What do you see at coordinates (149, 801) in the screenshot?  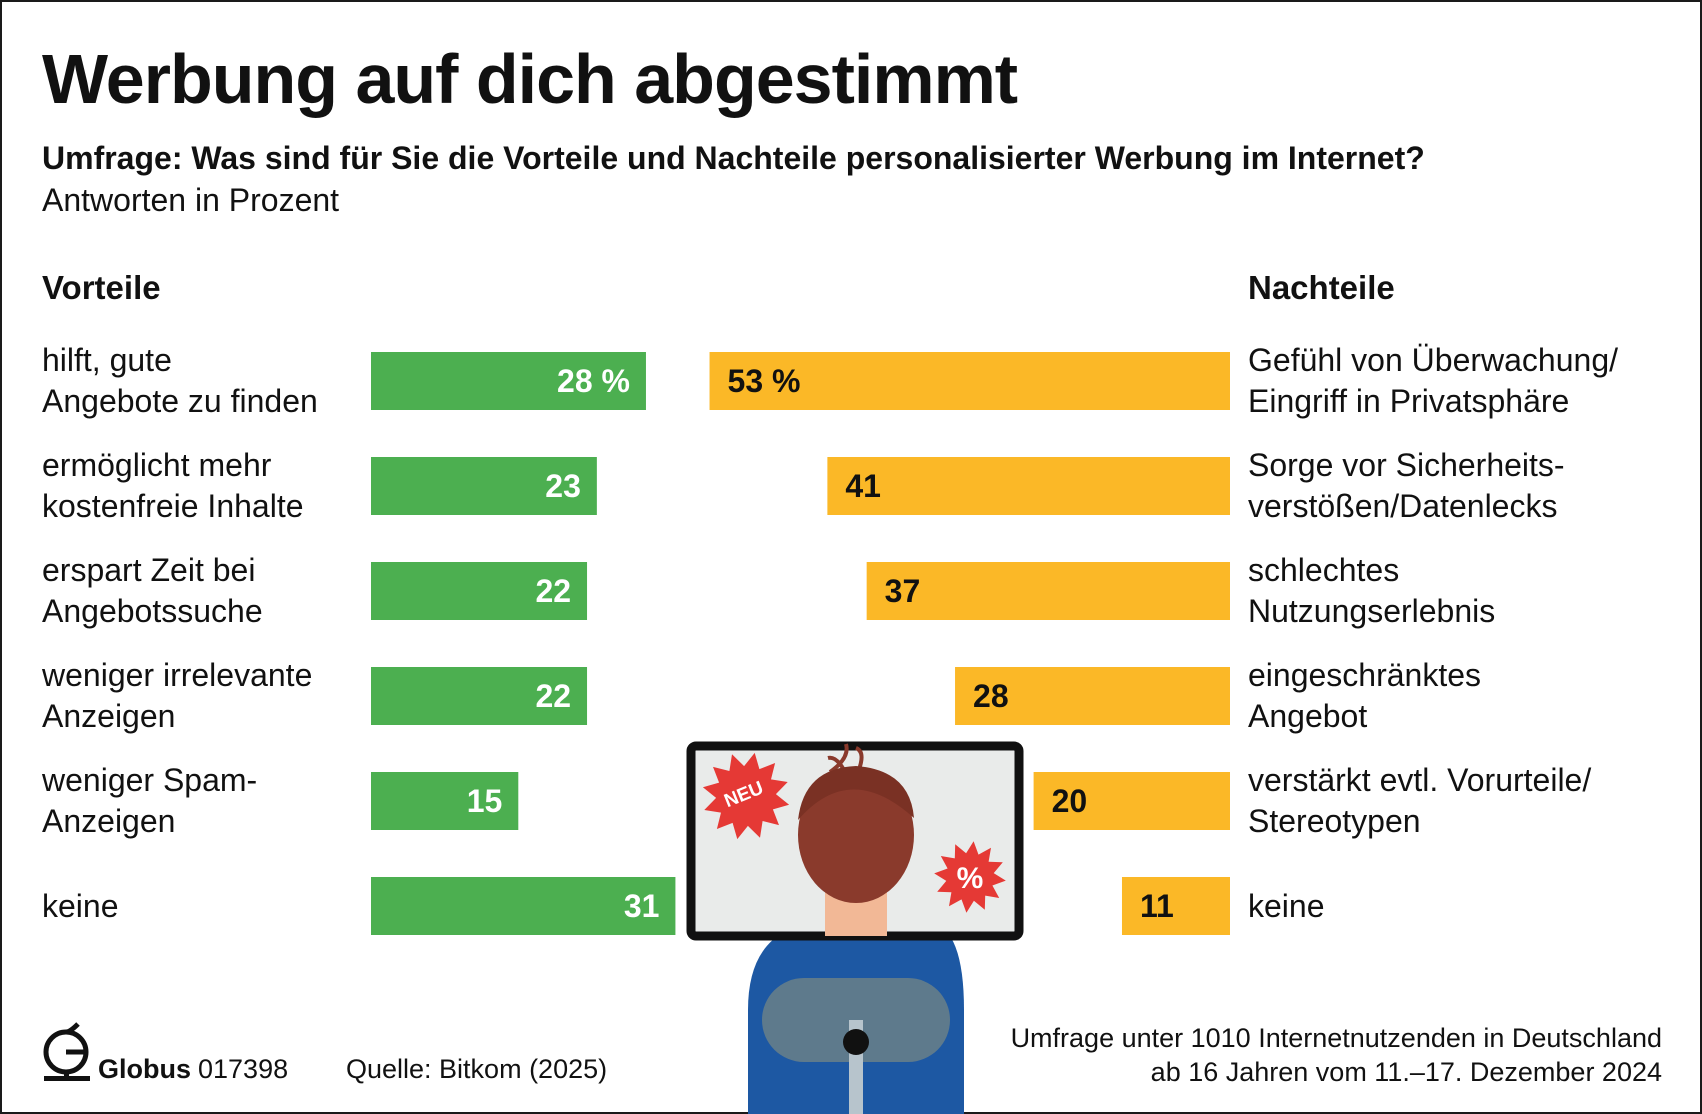 I see `category-label-vorteile-4: weniger Spam- Anzeigen` at bounding box center [149, 801].